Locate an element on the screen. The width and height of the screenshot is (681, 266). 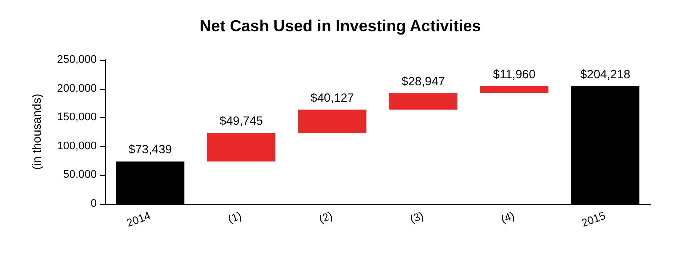
y-tick-label: 150,000 is located at coordinates (77, 118).